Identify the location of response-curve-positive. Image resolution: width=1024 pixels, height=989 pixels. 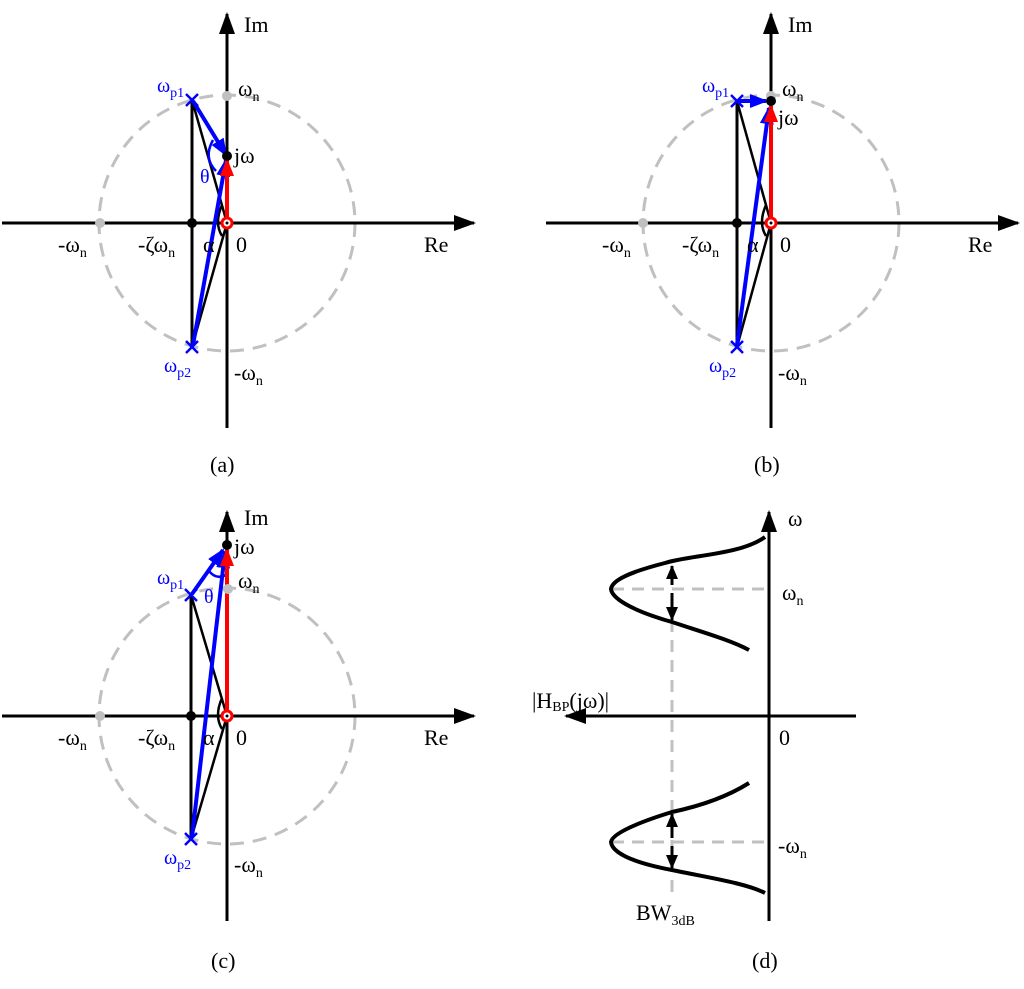
(687, 593).